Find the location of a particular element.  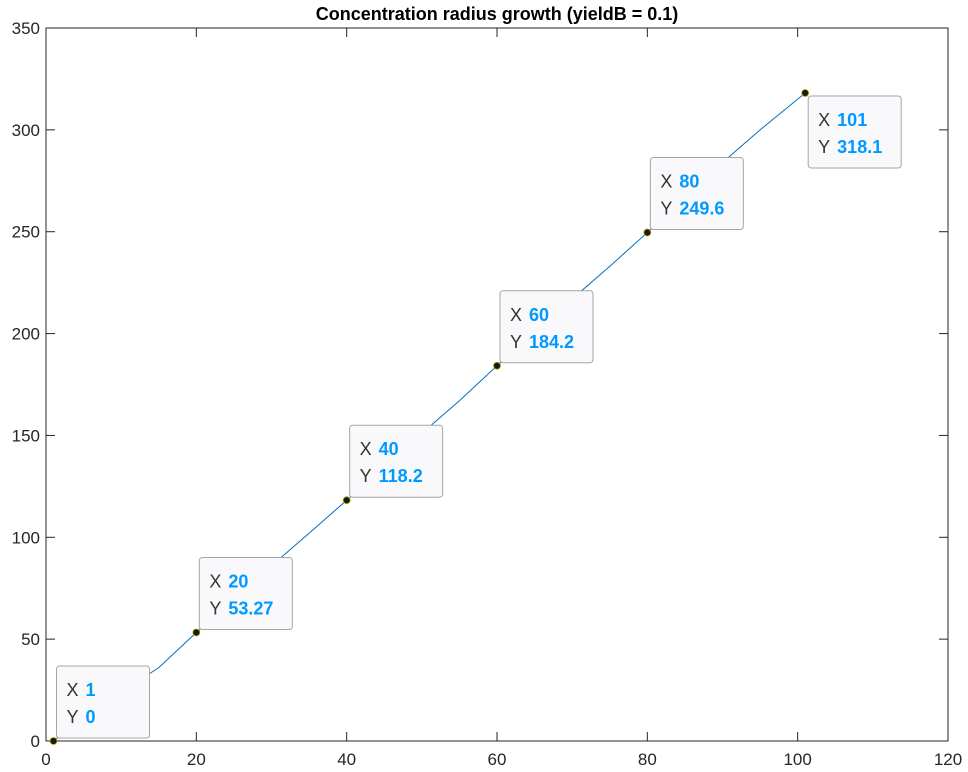

datatip: X 40 Y 118.2 is located at coordinates (396, 461).